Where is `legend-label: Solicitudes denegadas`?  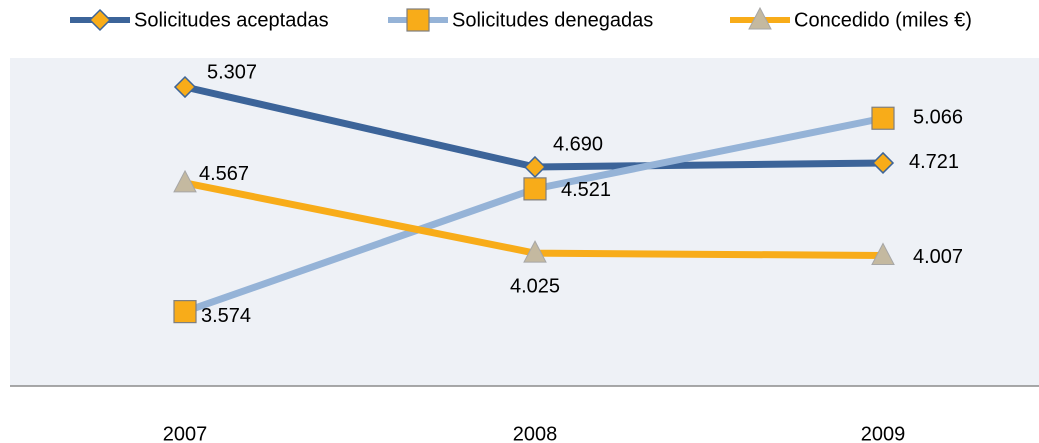 legend-label: Solicitudes denegadas is located at coordinates (552, 20).